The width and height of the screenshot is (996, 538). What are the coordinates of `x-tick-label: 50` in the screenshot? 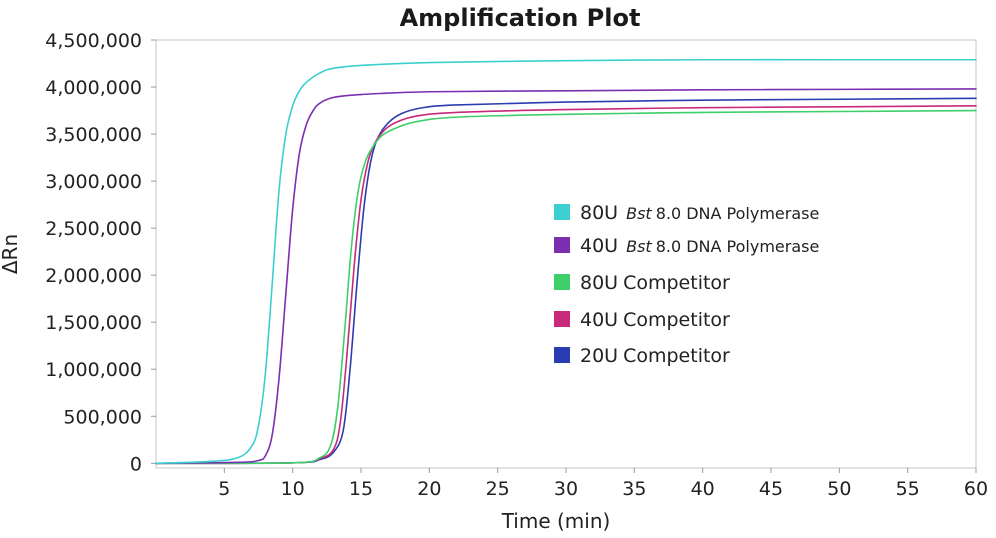 It's located at (839, 489).